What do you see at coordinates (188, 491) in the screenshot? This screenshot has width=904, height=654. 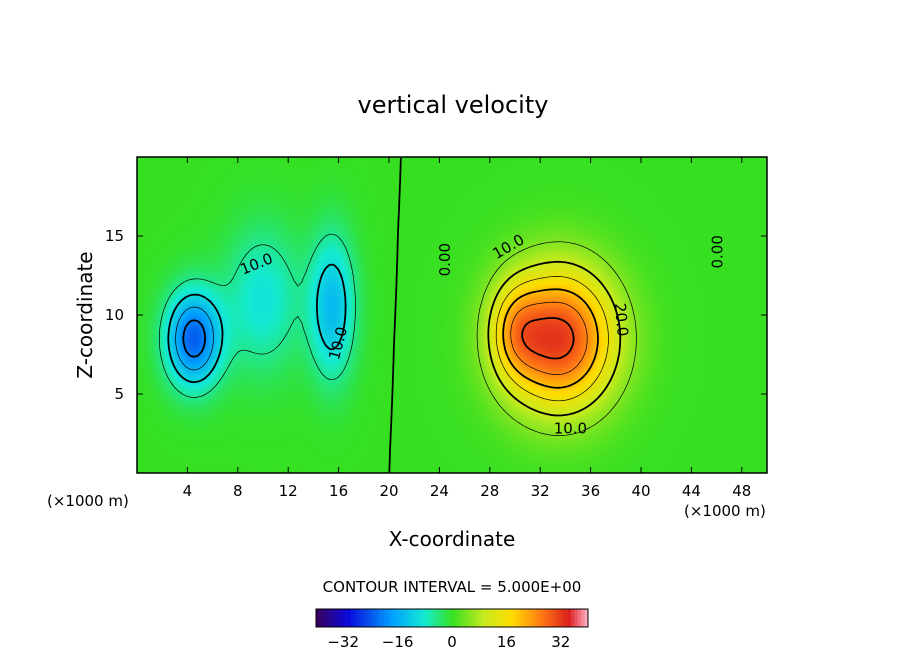 I see `x-tick-label: 4` at bounding box center [188, 491].